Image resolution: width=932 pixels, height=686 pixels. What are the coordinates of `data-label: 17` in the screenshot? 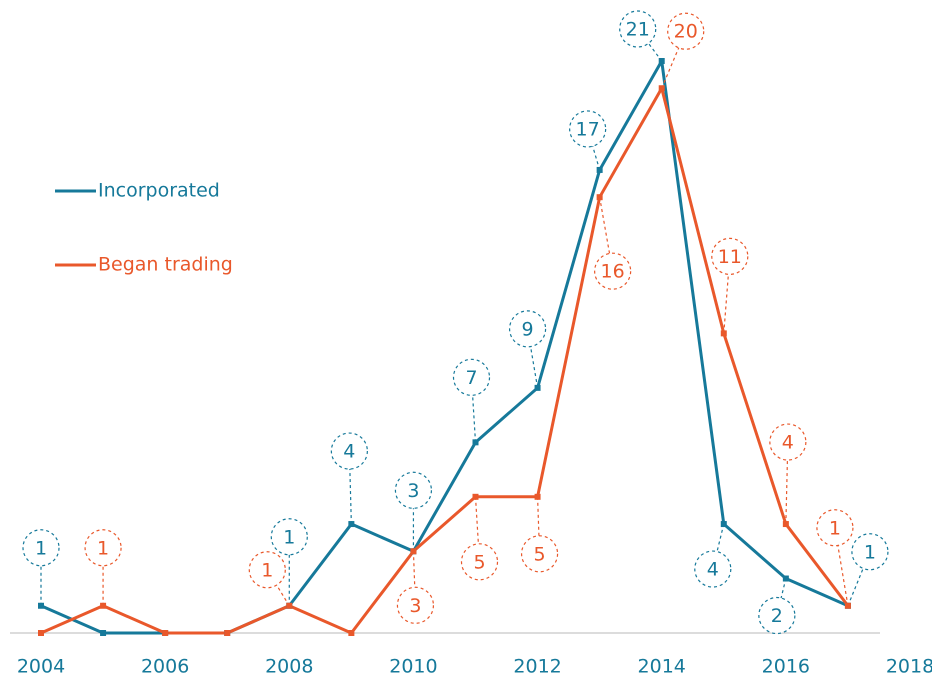 It's located at (588, 129).